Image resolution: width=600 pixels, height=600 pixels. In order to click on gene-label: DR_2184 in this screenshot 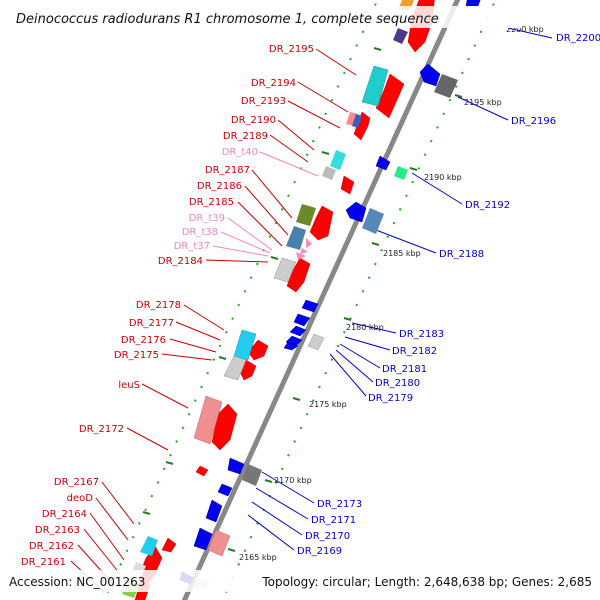, I will do `click(180, 261)`.